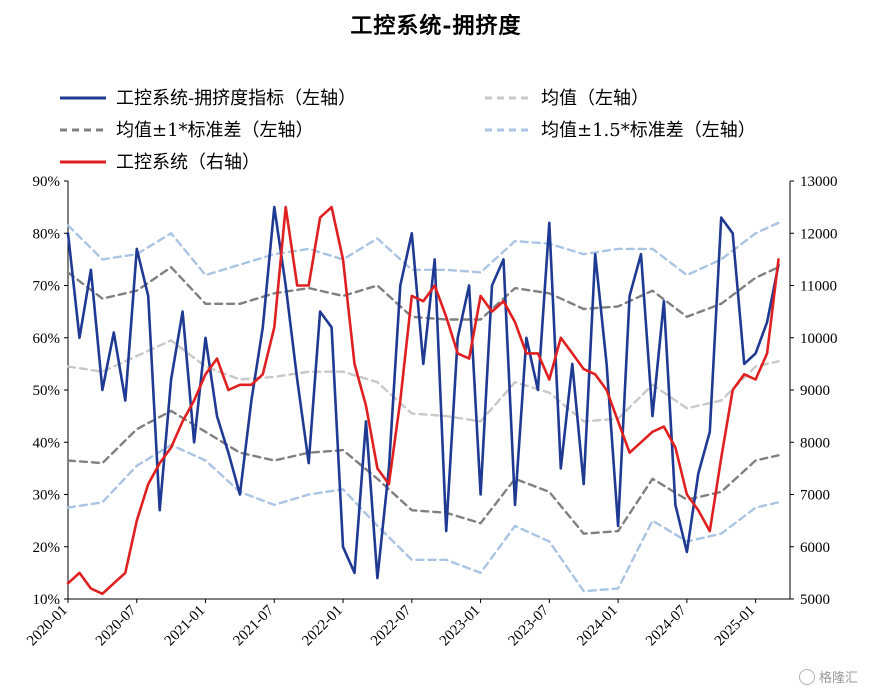 This screenshot has width=872, height=692. Describe the element at coordinates (236, 98) in the screenshot. I see `legend-label-0: 工控系统-拥挤度指标（左轴）` at that location.